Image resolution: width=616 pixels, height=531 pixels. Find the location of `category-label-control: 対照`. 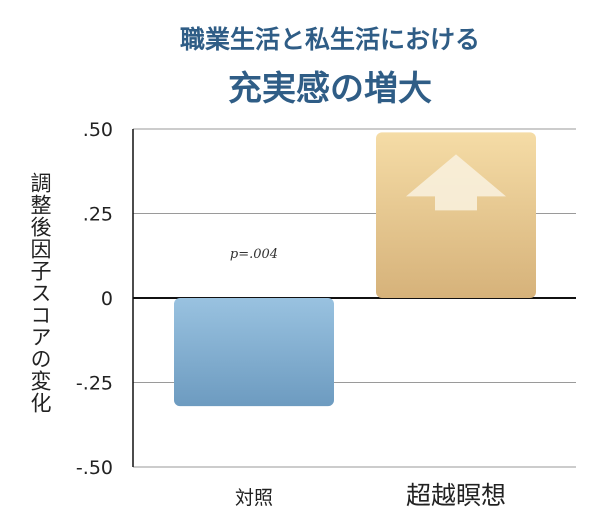

category-label-control: 対照 is located at coordinates (254, 498).